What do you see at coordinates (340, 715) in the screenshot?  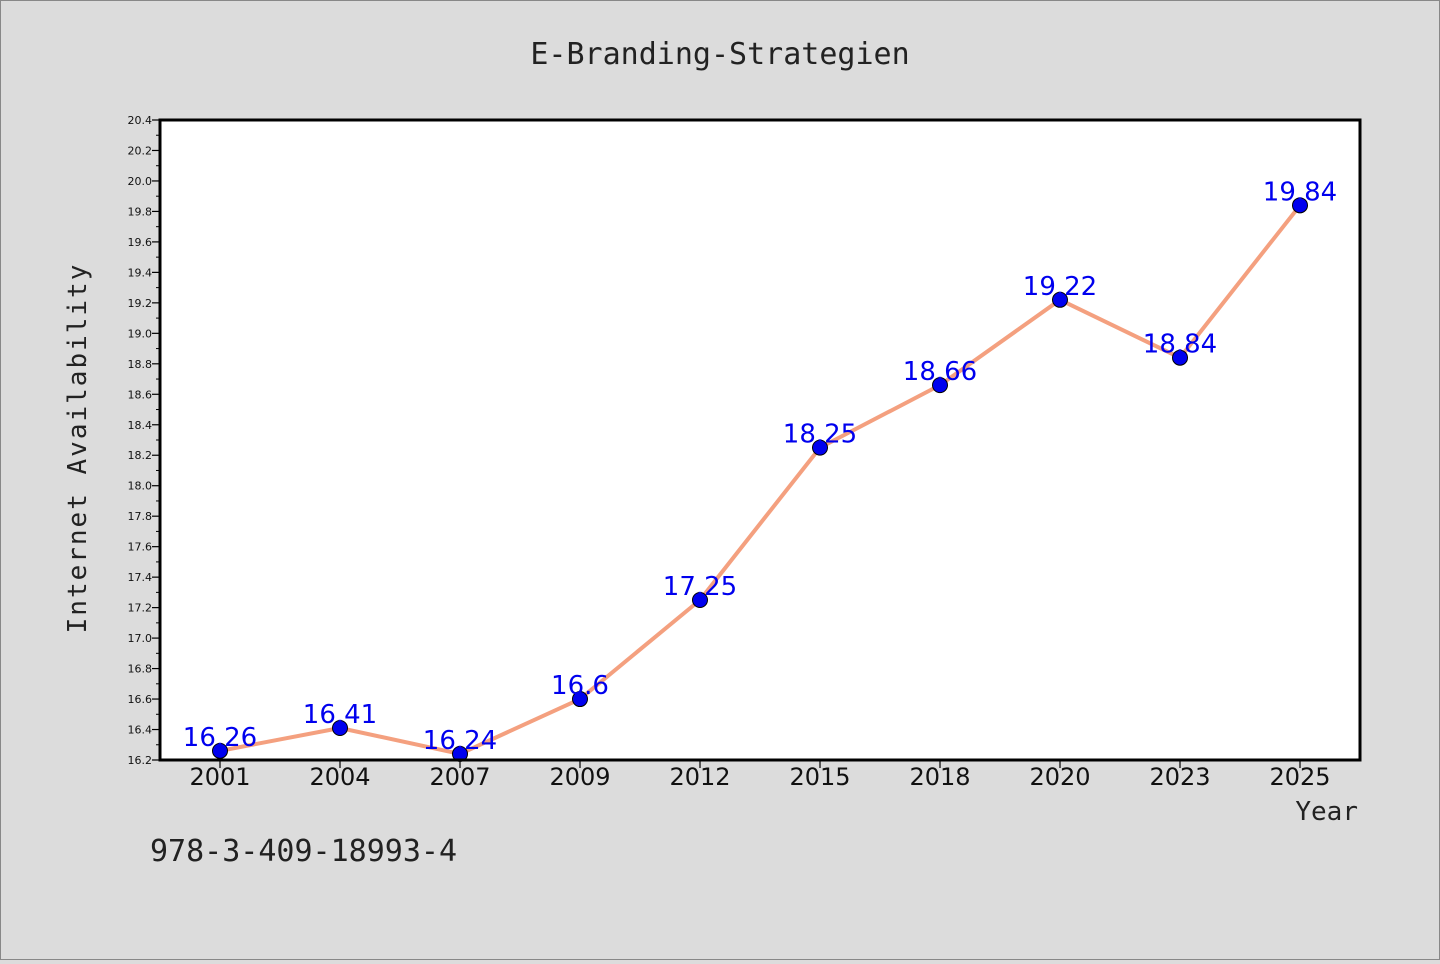 I see `data-label: 16.41` at bounding box center [340, 715].